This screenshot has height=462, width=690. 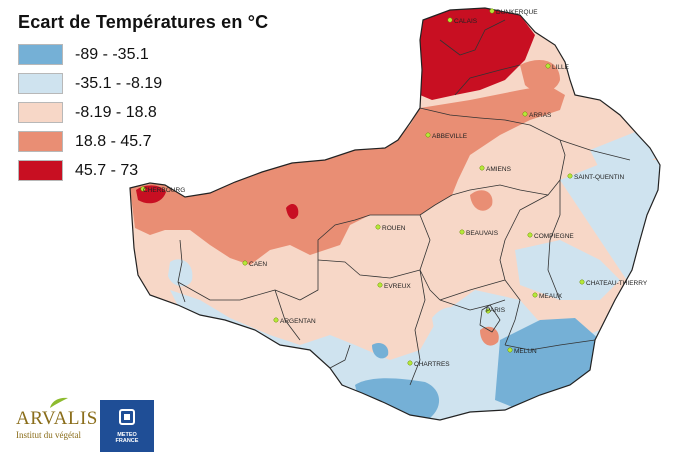 What do you see at coordinates (116, 112) in the screenshot?
I see `legend-label: -8.19 - 18.8` at bounding box center [116, 112].